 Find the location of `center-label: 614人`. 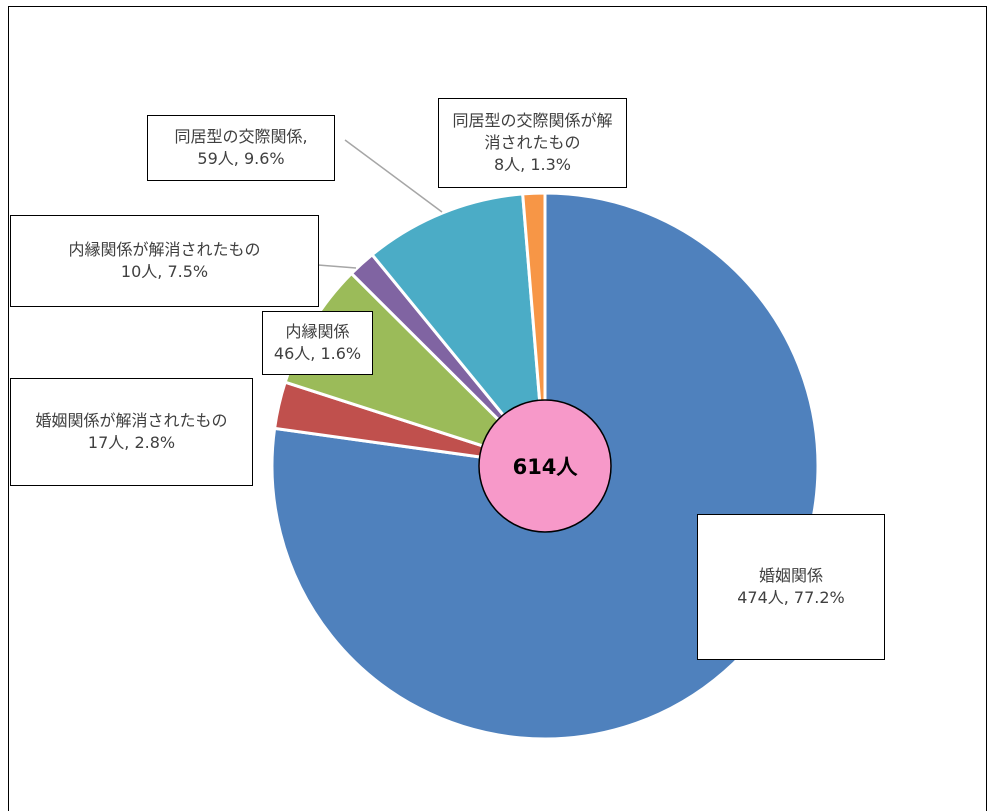

center-label: 614人 is located at coordinates (546, 467).